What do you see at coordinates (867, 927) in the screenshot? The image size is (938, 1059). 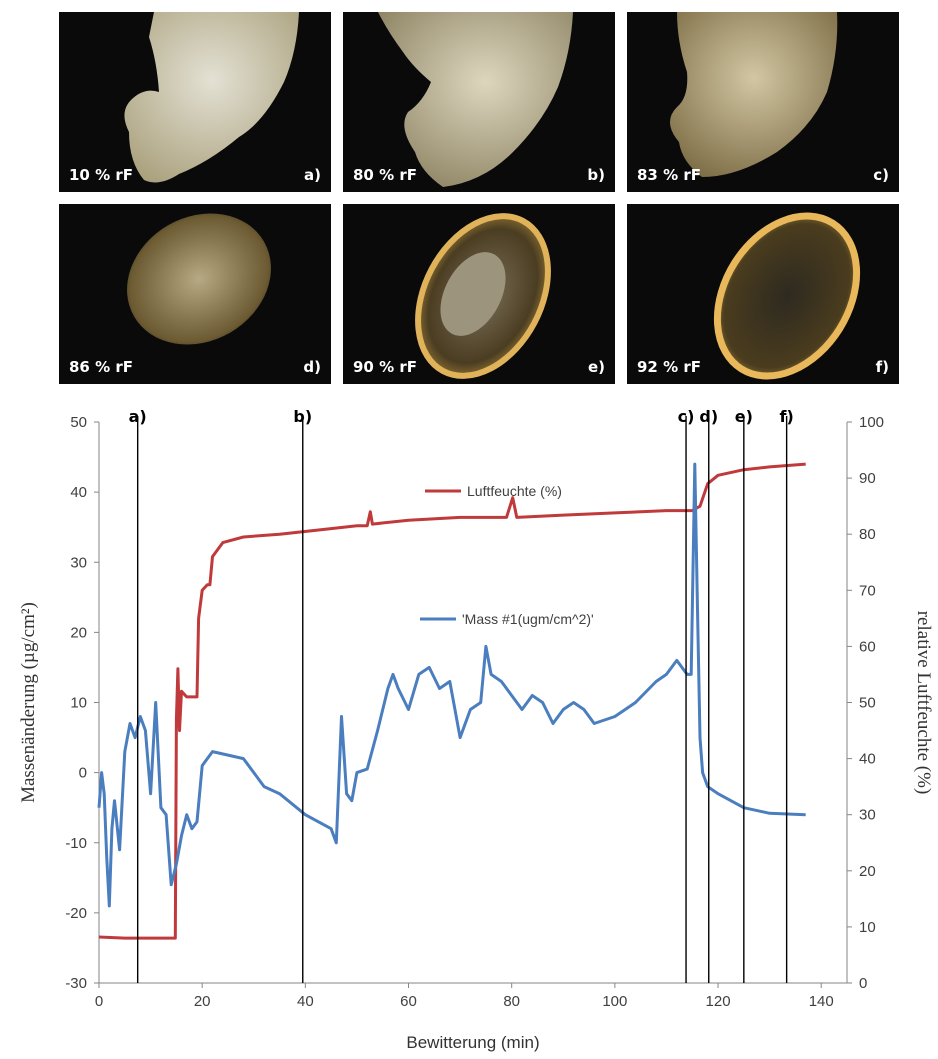 I see `y-right-tick-label: 10` at bounding box center [867, 927].